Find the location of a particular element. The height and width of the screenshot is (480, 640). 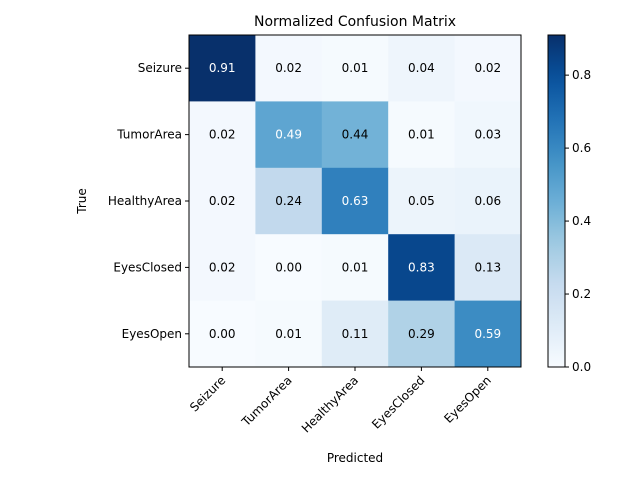

cell-value-label: 0.13 is located at coordinates (487, 267).